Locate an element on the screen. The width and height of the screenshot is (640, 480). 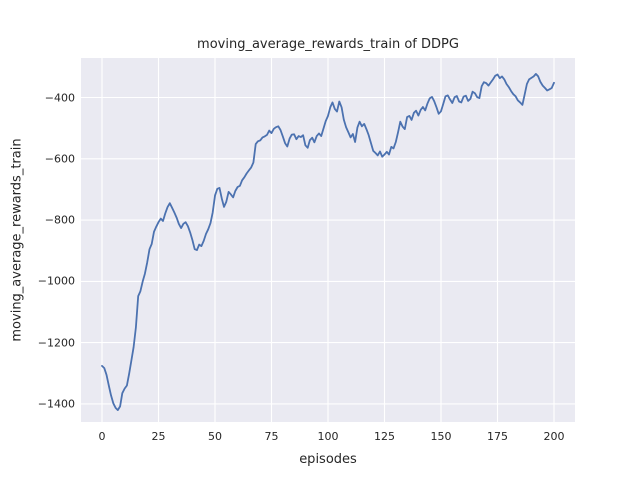
y-tick-label: −600 is located at coordinates (59, 159).